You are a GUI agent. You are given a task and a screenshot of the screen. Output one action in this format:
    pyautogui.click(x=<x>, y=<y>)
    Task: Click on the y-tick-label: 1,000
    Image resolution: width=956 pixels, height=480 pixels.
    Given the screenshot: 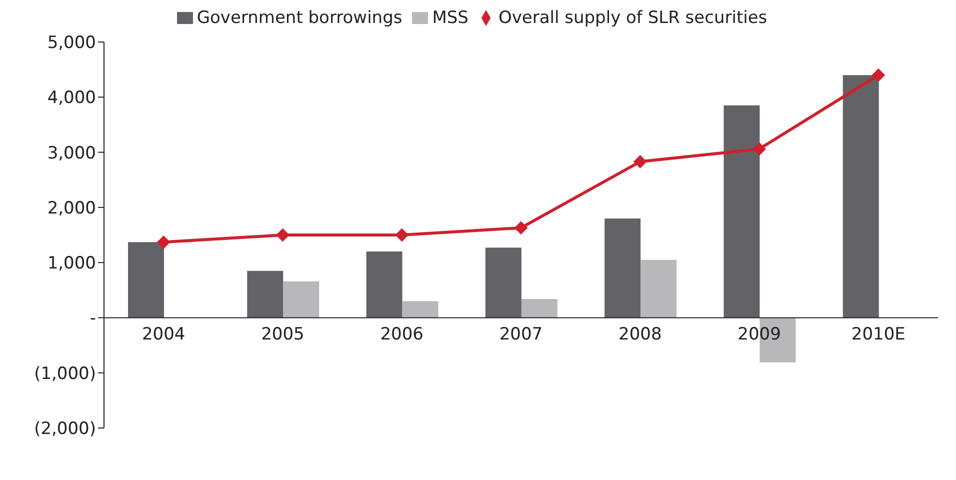 What is the action you would take?
    pyautogui.click(x=71, y=264)
    